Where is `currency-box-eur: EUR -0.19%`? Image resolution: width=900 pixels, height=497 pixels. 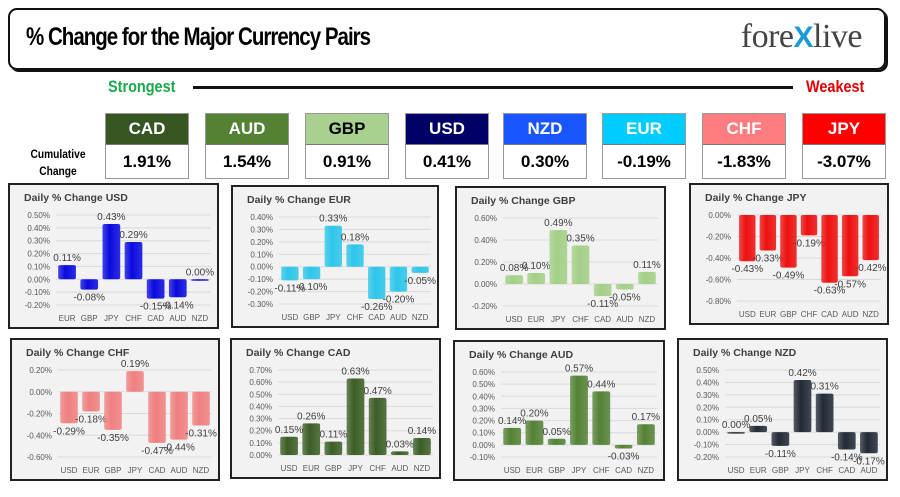
currency-box-eur: EUR -0.19% is located at coordinates (644, 146).